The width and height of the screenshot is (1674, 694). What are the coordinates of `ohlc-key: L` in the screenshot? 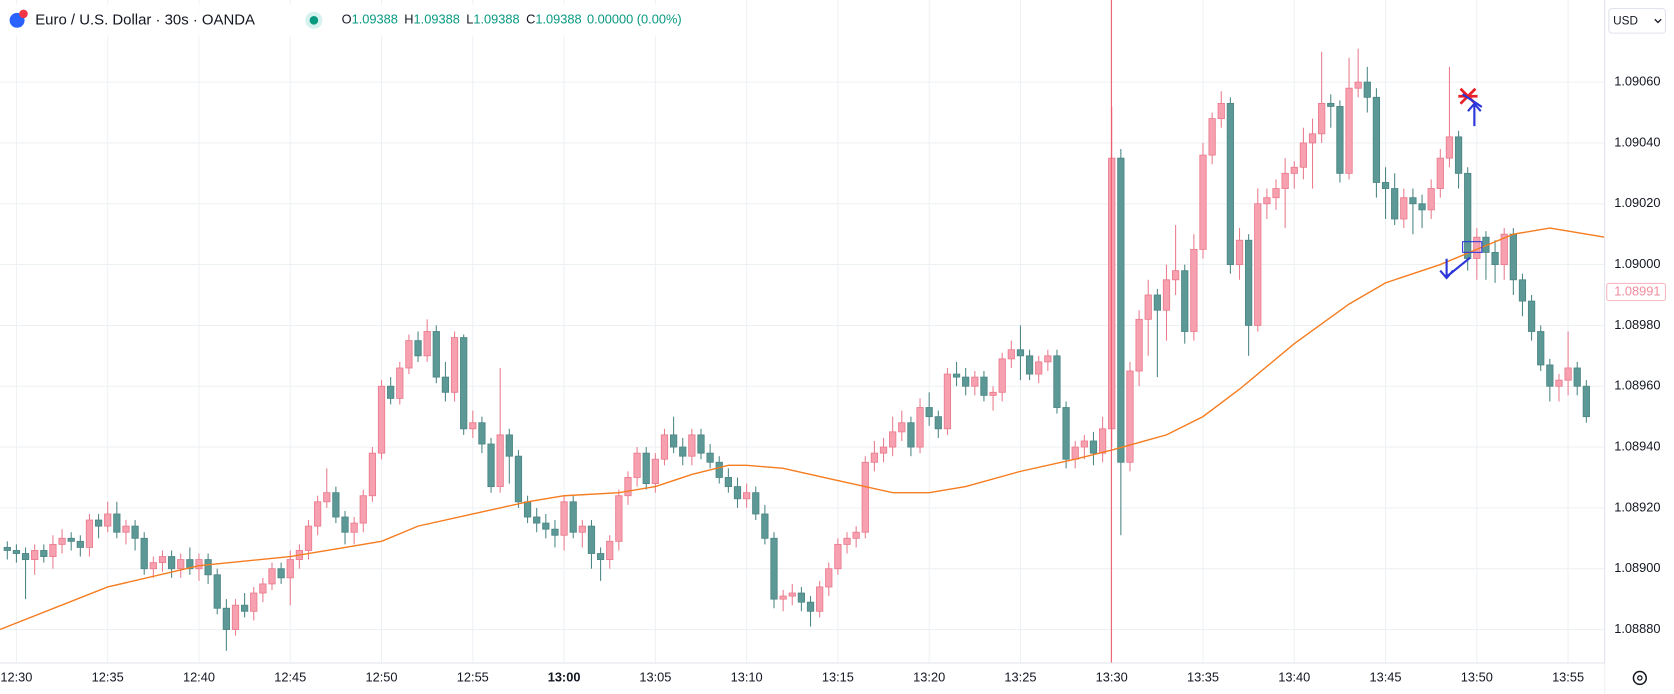 It's located at (469, 19).